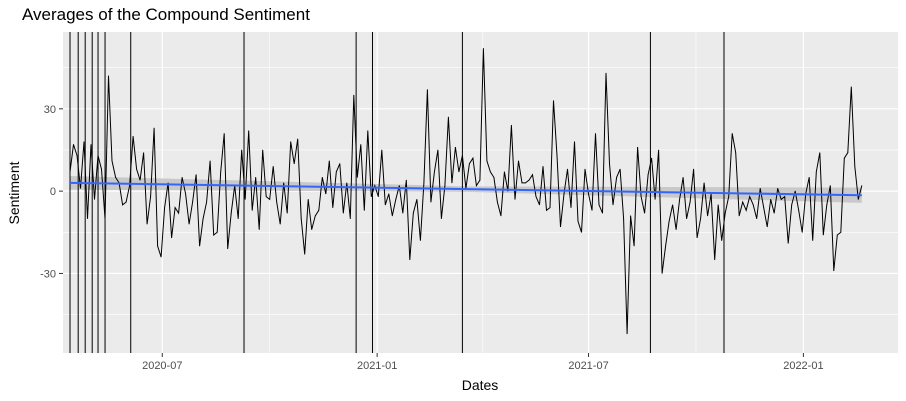  What do you see at coordinates (803, 366) in the screenshot?
I see `x-tick-label: 2022-01` at bounding box center [803, 366].